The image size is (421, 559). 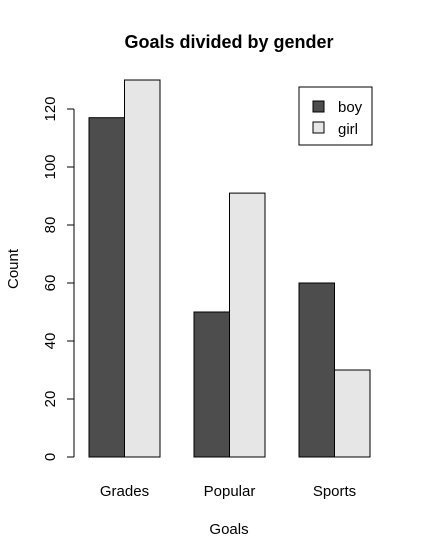 I want to click on legend-box, so click(x=335, y=116).